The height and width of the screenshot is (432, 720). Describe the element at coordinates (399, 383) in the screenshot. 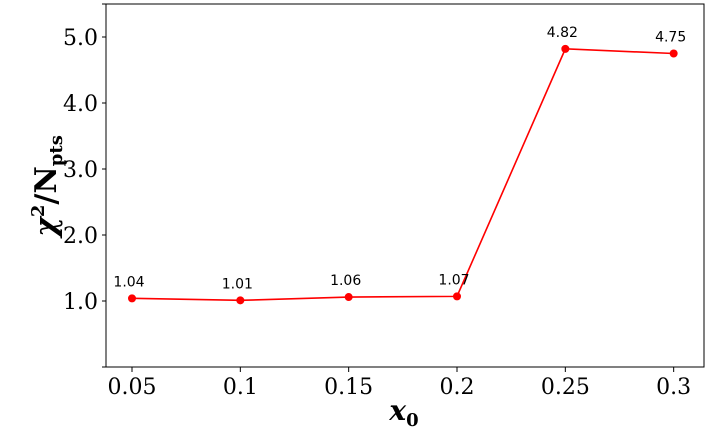

I see `x-axis: 0.05 0.1 0.15 0.2 0.25 0.3` at that location.